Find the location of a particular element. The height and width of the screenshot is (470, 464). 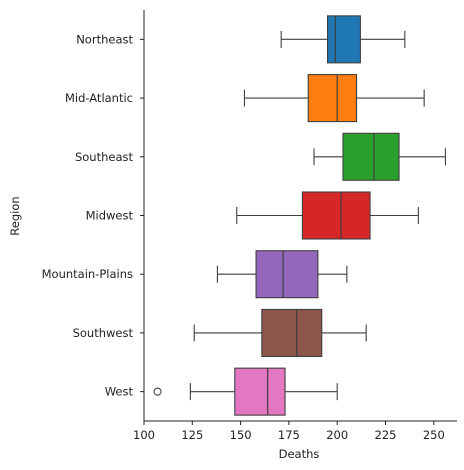

x-axis-title: Deaths is located at coordinates (299, 454).